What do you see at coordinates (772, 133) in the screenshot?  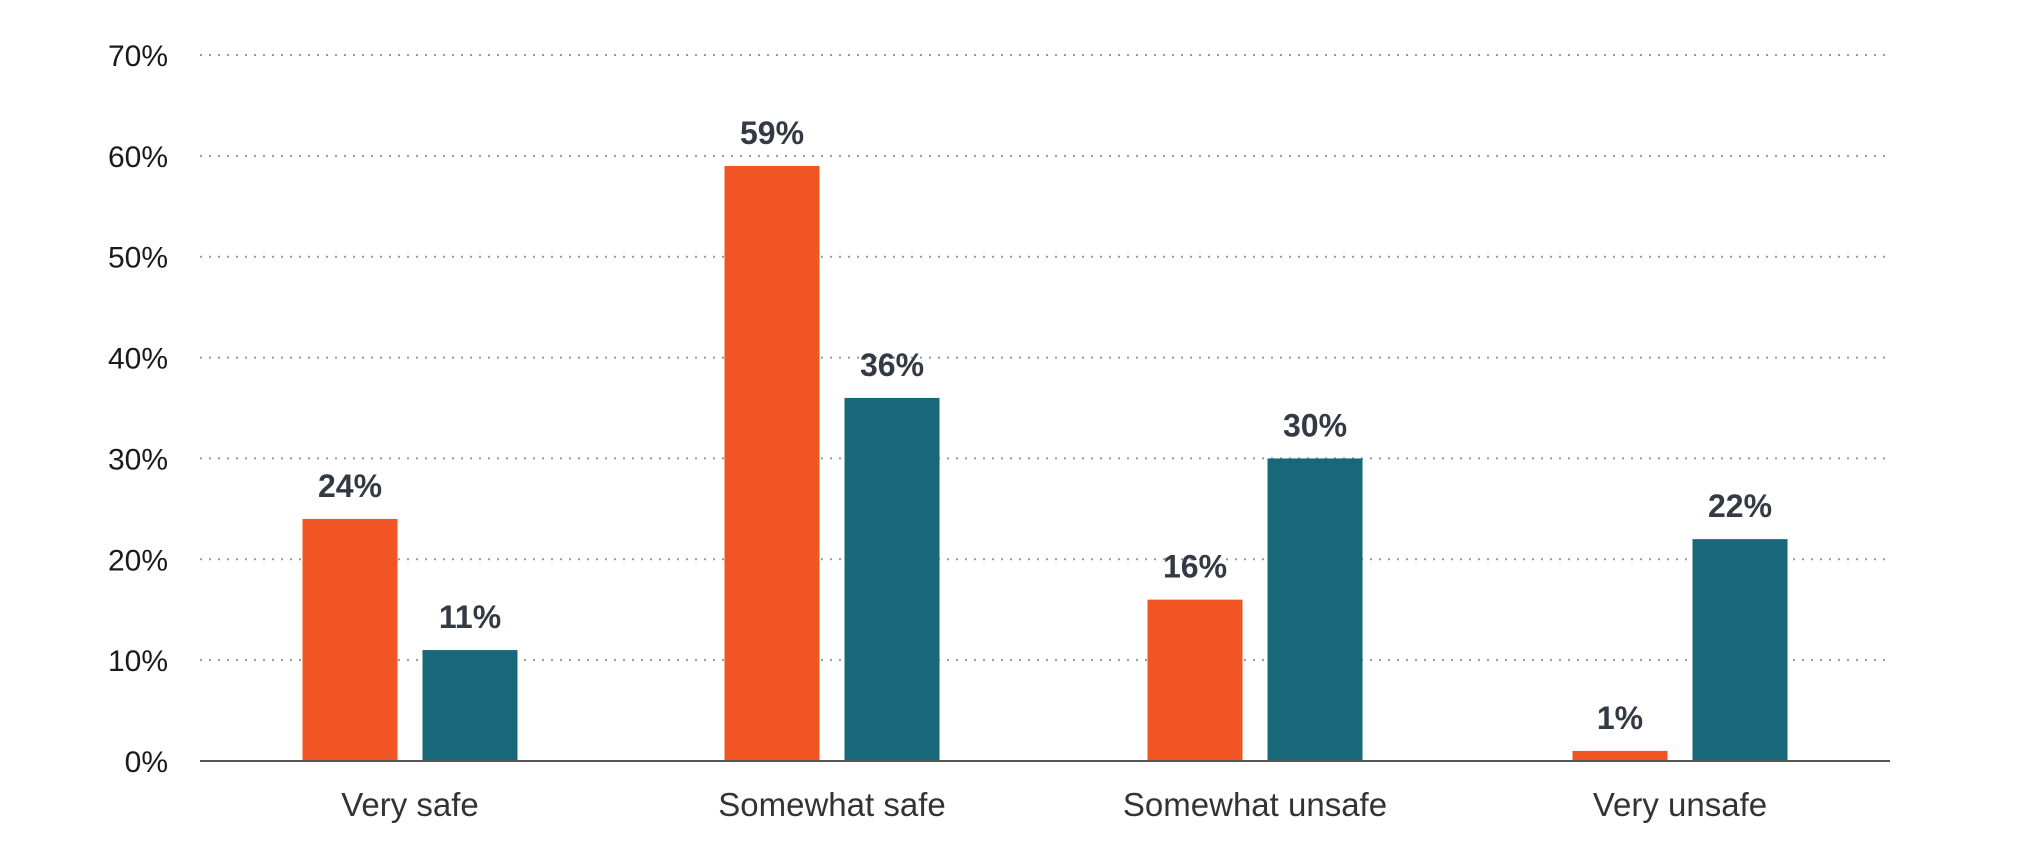 I see `data-label: 59%` at bounding box center [772, 133].